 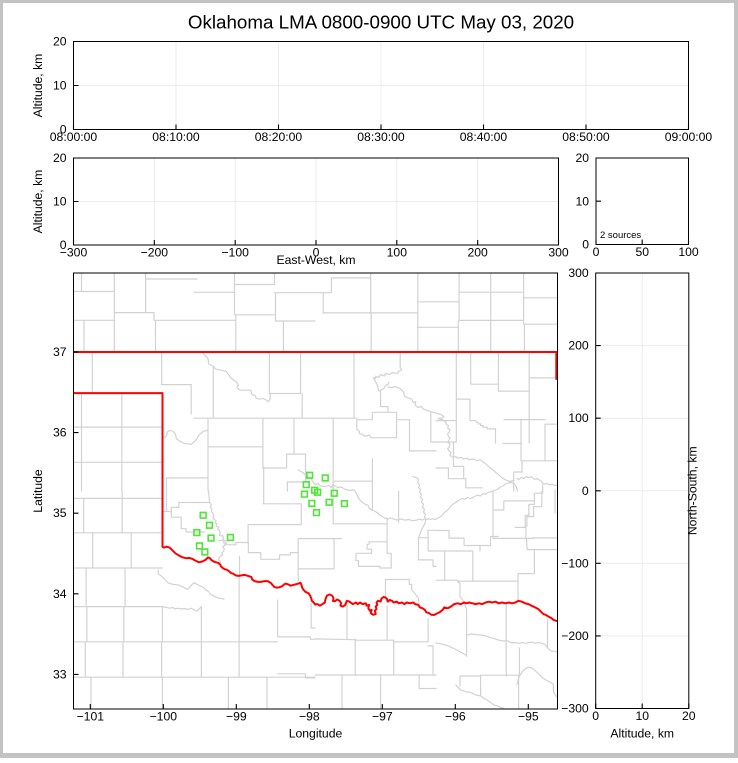 I want to click on svg-text: Longitude, so click(x=316, y=734).